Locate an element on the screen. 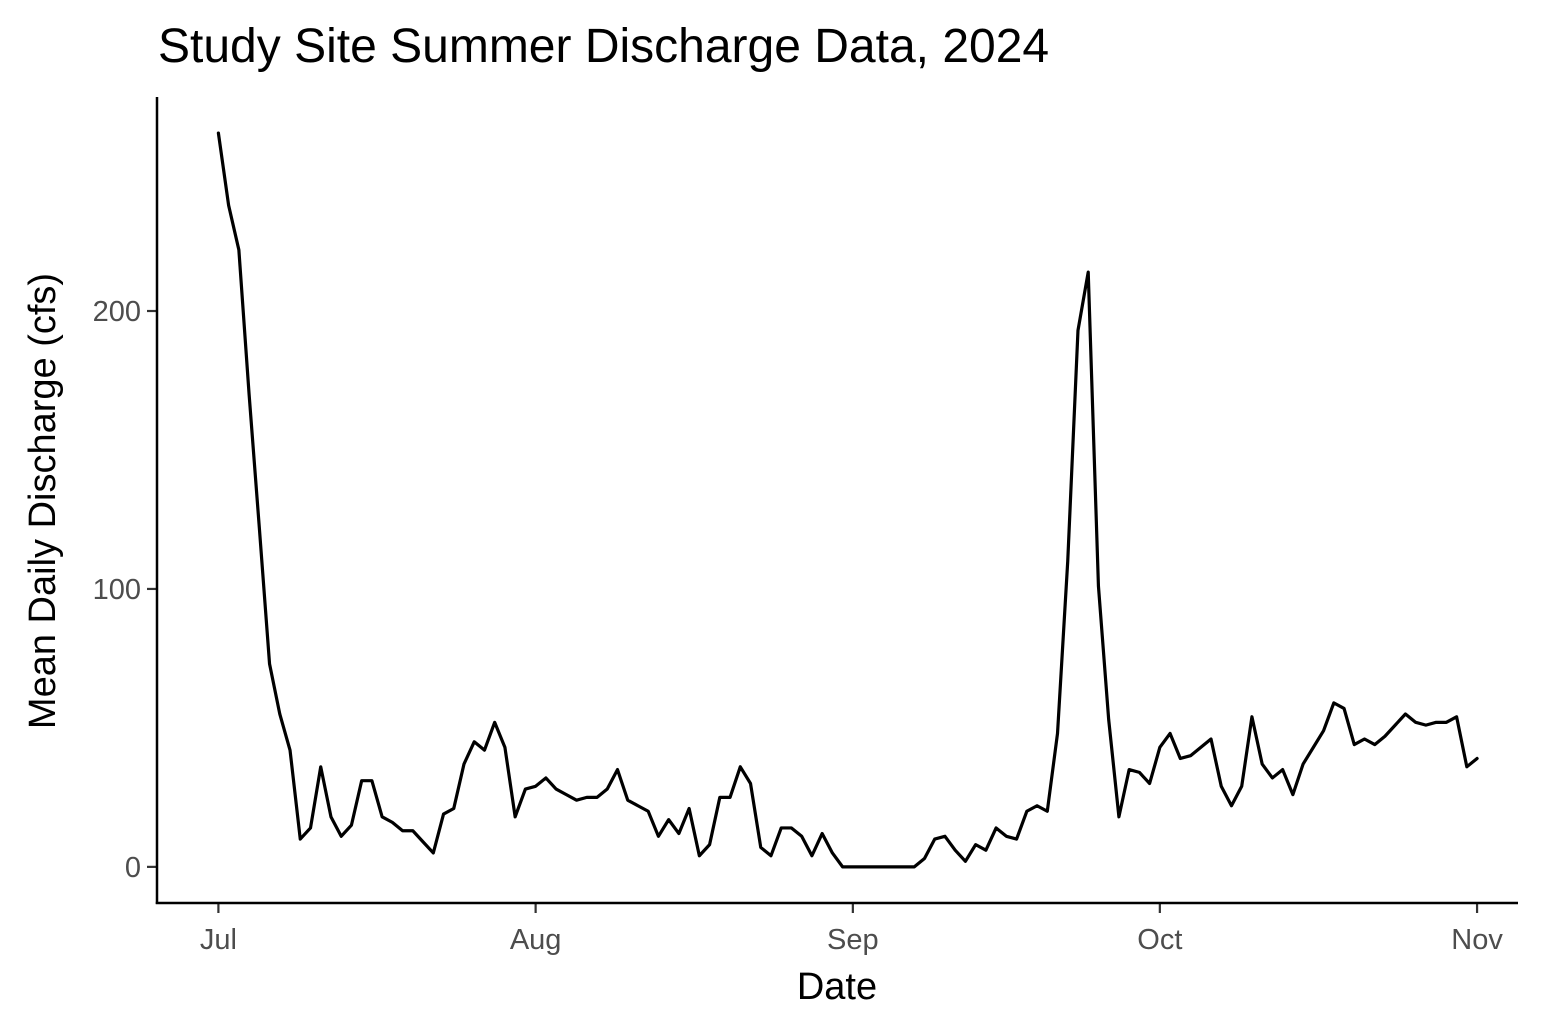 The width and height of the screenshot is (1542, 1032). x-tick-label: Aug is located at coordinates (536, 940).